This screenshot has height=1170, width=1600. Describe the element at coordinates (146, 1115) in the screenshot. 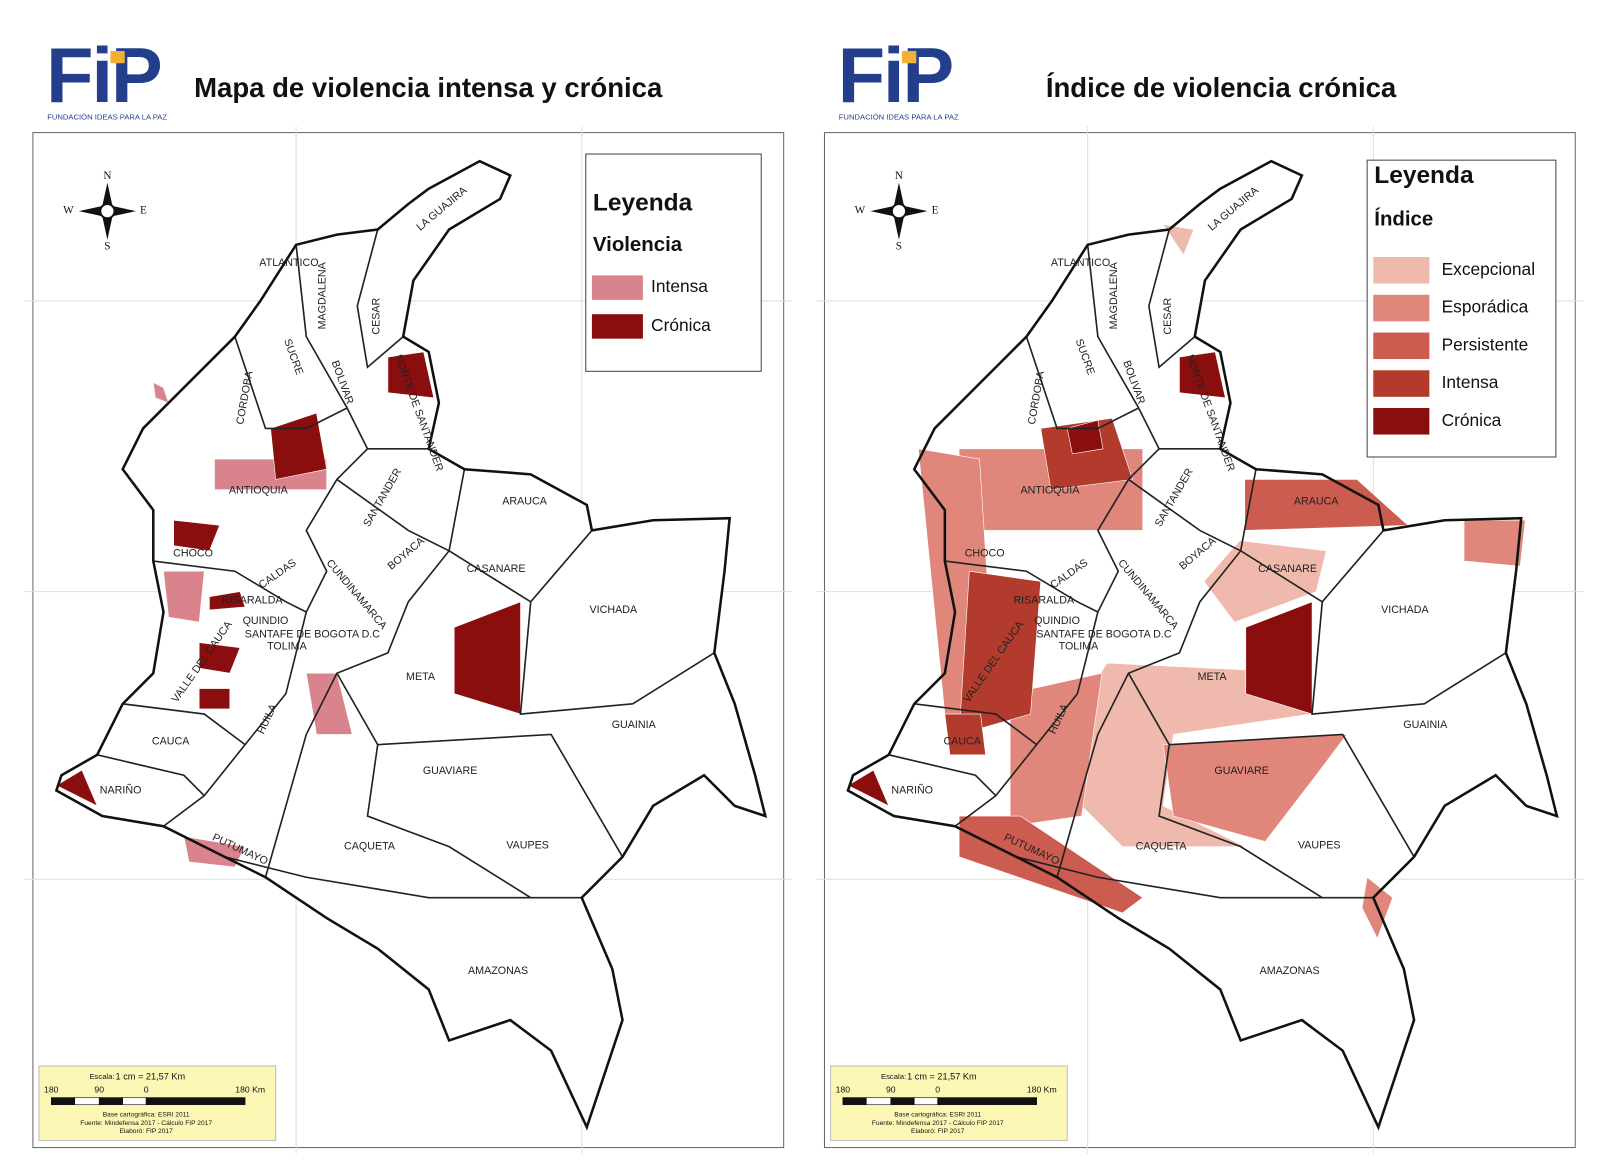

I see `scale-credit: Base cartográfica: ESRI 2011` at that location.